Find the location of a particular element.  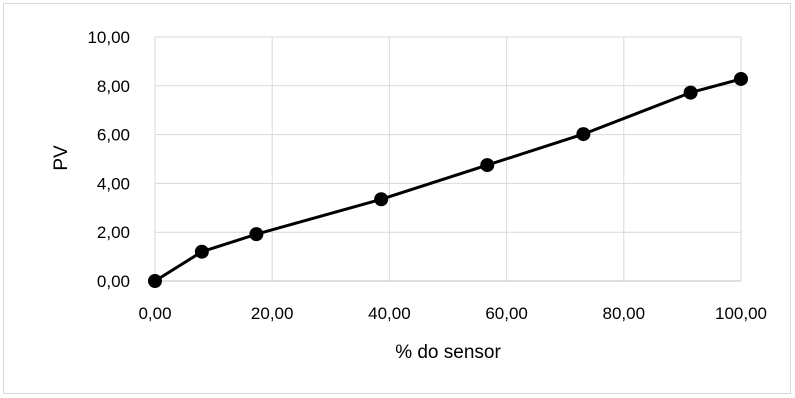

x-tick-label: 80,00 is located at coordinates (624, 313).